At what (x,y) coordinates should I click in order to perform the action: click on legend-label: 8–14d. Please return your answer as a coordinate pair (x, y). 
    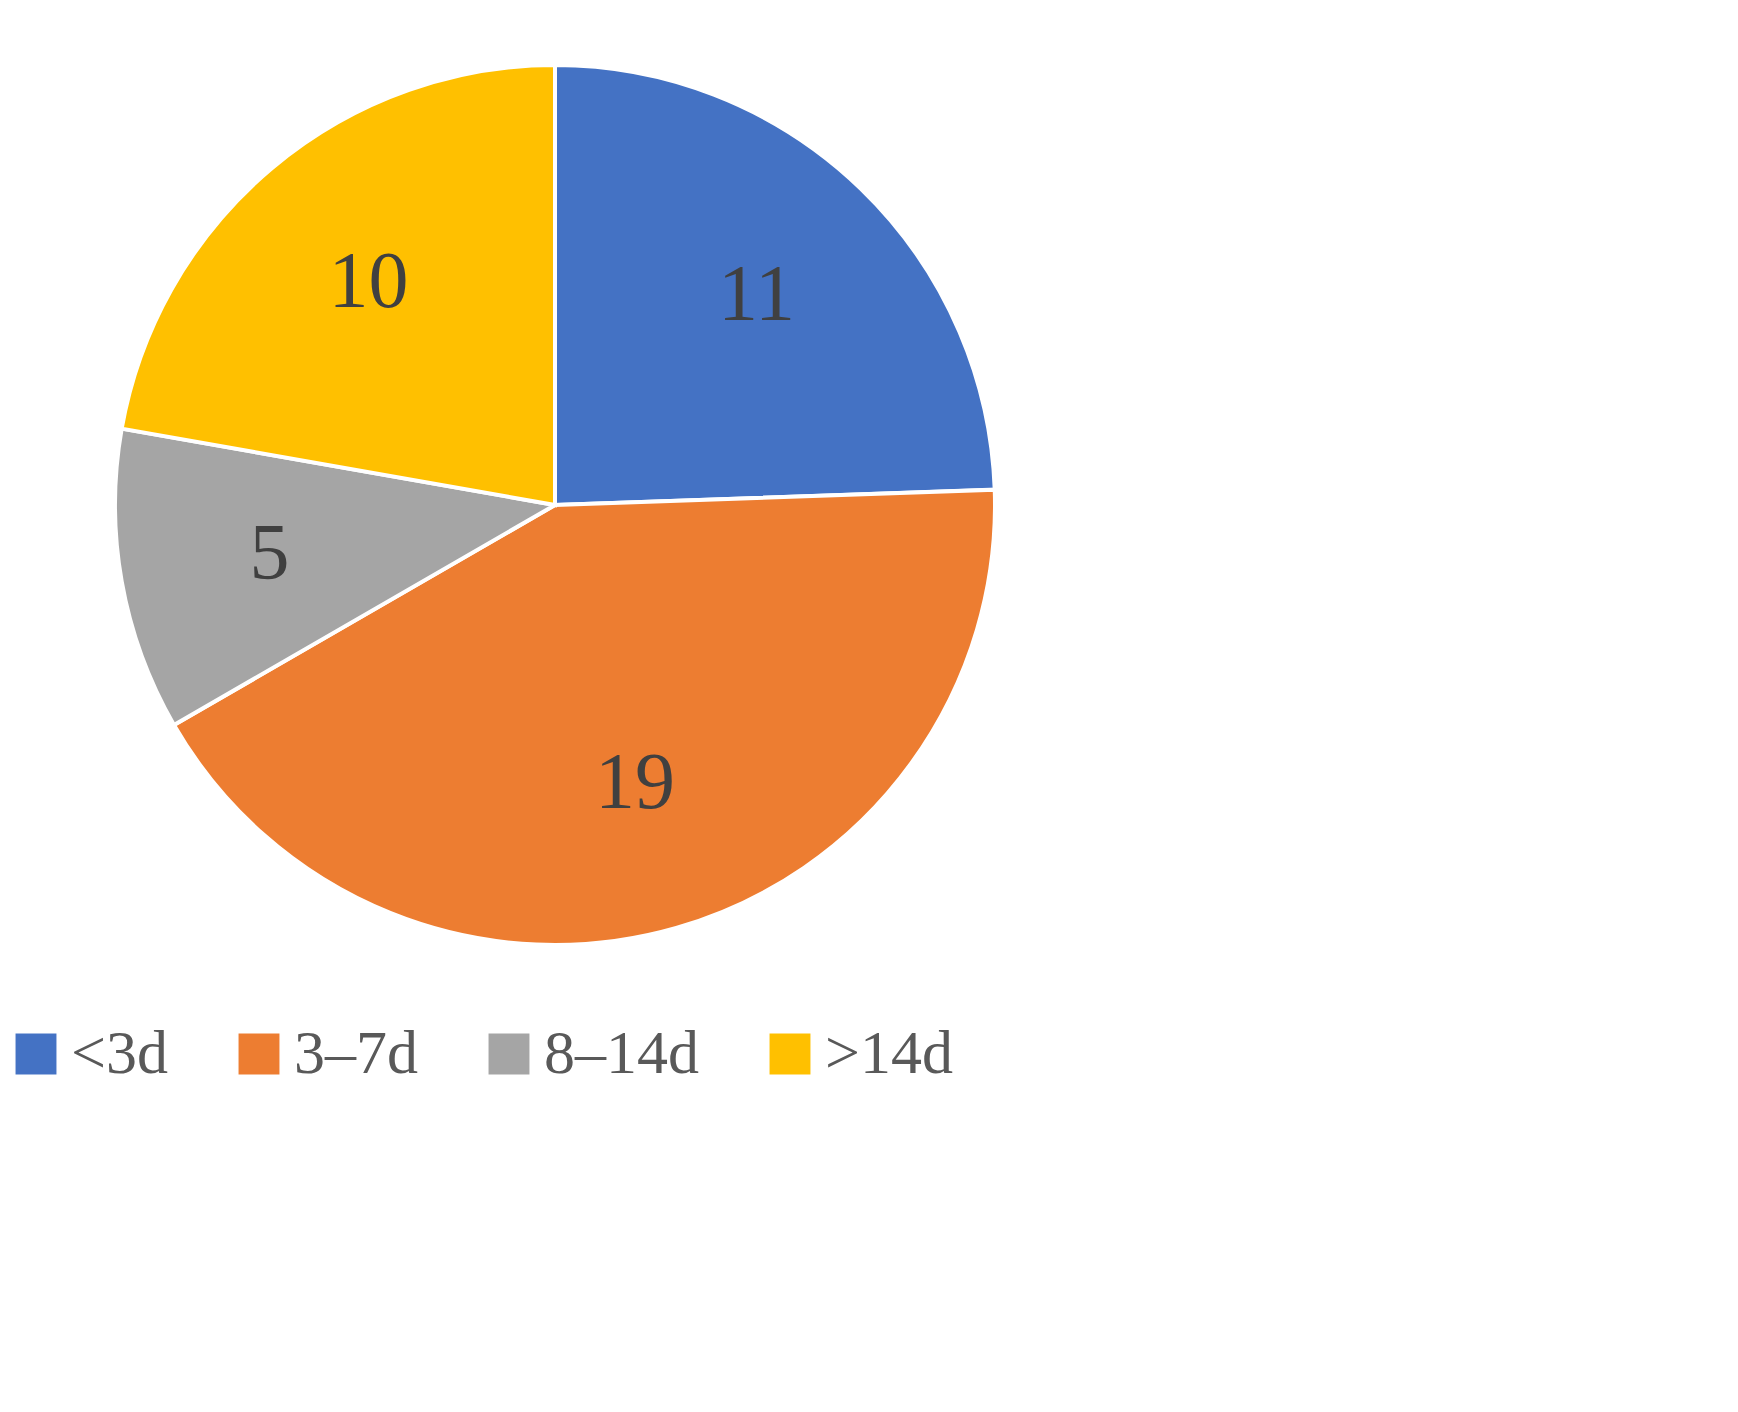
    Looking at the image, I should click on (621, 1052).